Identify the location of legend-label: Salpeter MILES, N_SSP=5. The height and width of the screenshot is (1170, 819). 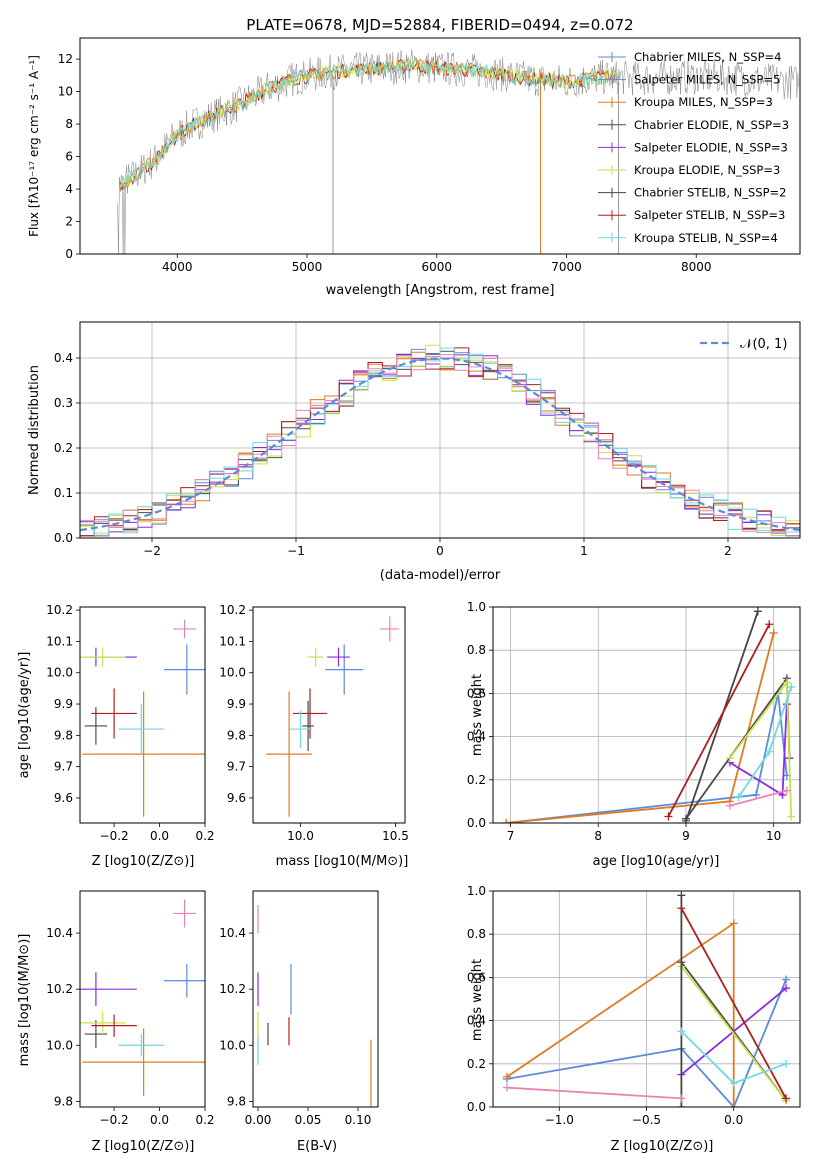
(707, 80).